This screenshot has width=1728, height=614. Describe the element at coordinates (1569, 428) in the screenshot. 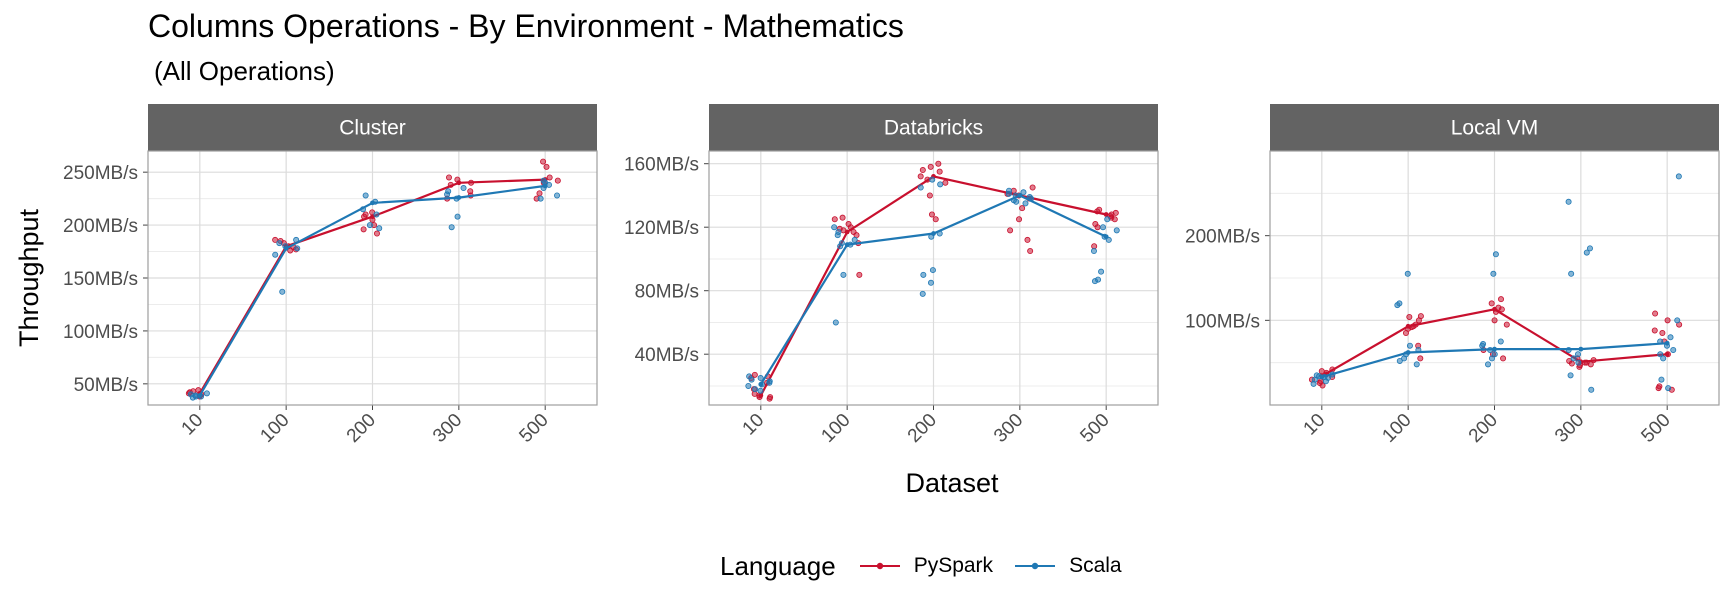

I see `x-tick-label: 300` at that location.